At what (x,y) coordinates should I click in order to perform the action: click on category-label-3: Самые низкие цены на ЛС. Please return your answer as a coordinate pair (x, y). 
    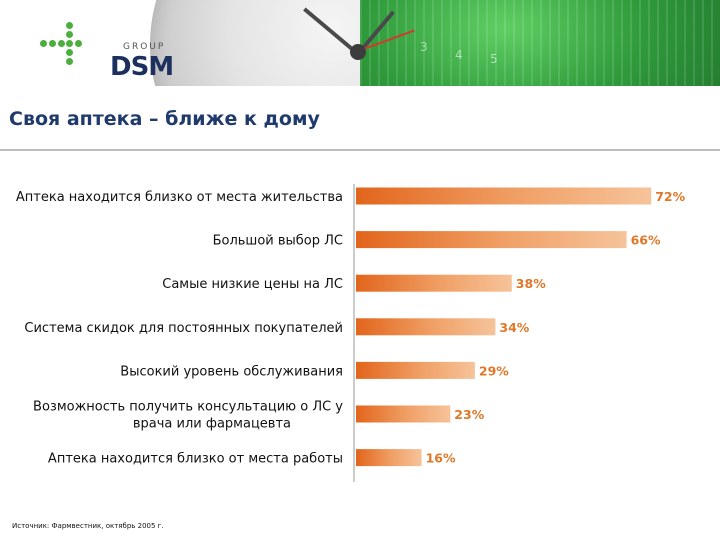
    Looking at the image, I should click on (252, 284).